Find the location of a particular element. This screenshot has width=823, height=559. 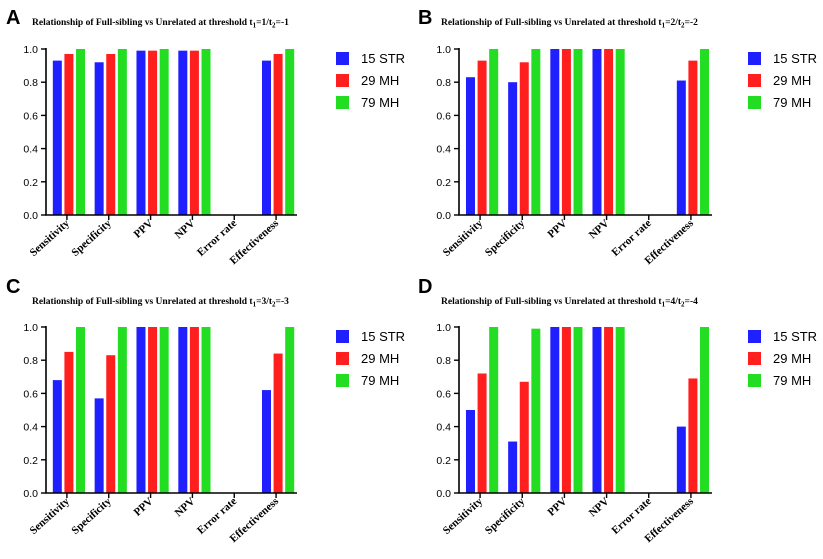

panel-letter: D is located at coordinates (425, 287).